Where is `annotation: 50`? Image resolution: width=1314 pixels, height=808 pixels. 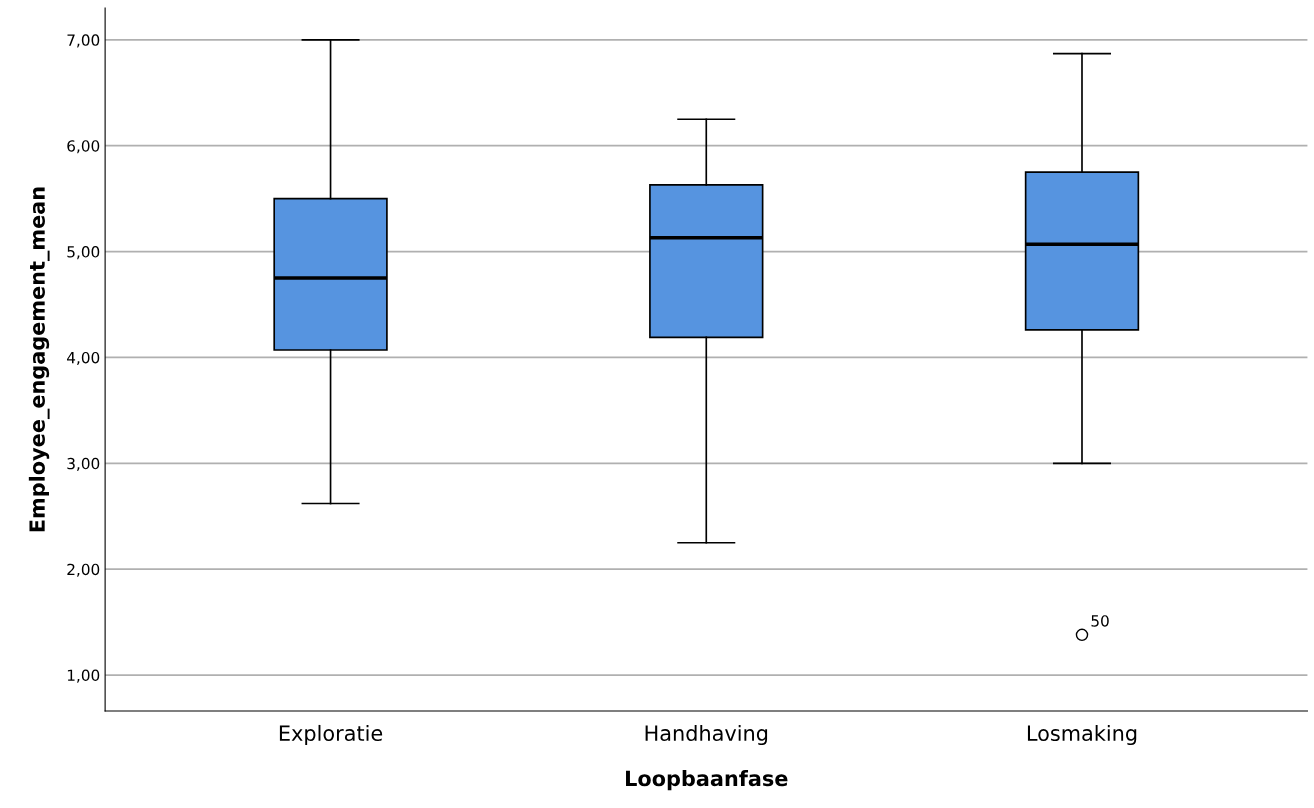
annotation: 50 is located at coordinates (1100, 621).